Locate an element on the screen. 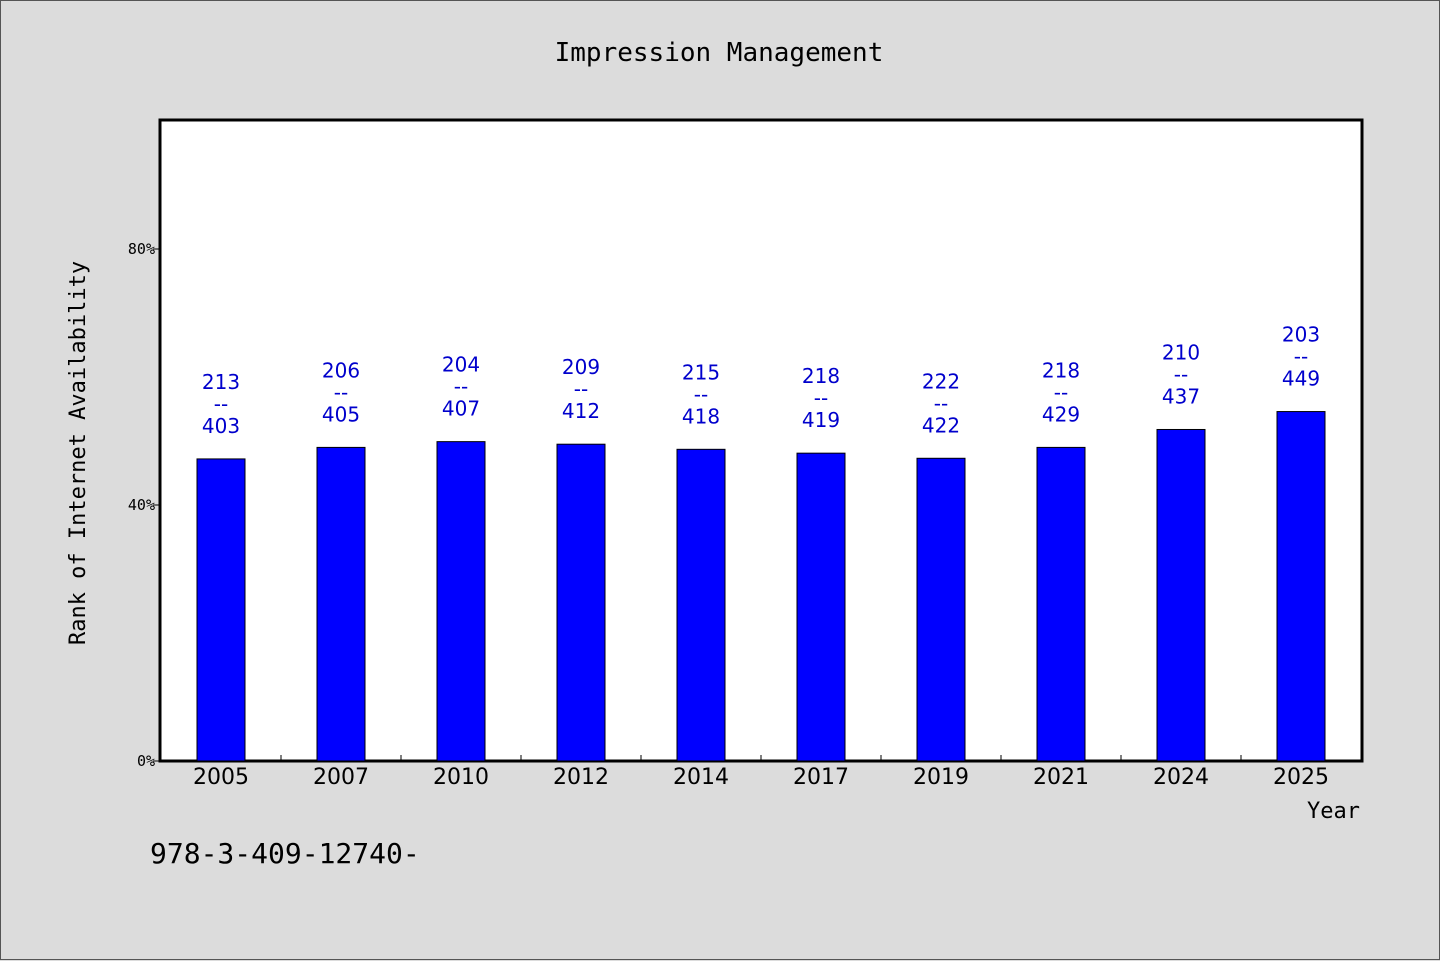 This screenshot has height=961, width=1440. data-label-top: 213 is located at coordinates (221, 382).